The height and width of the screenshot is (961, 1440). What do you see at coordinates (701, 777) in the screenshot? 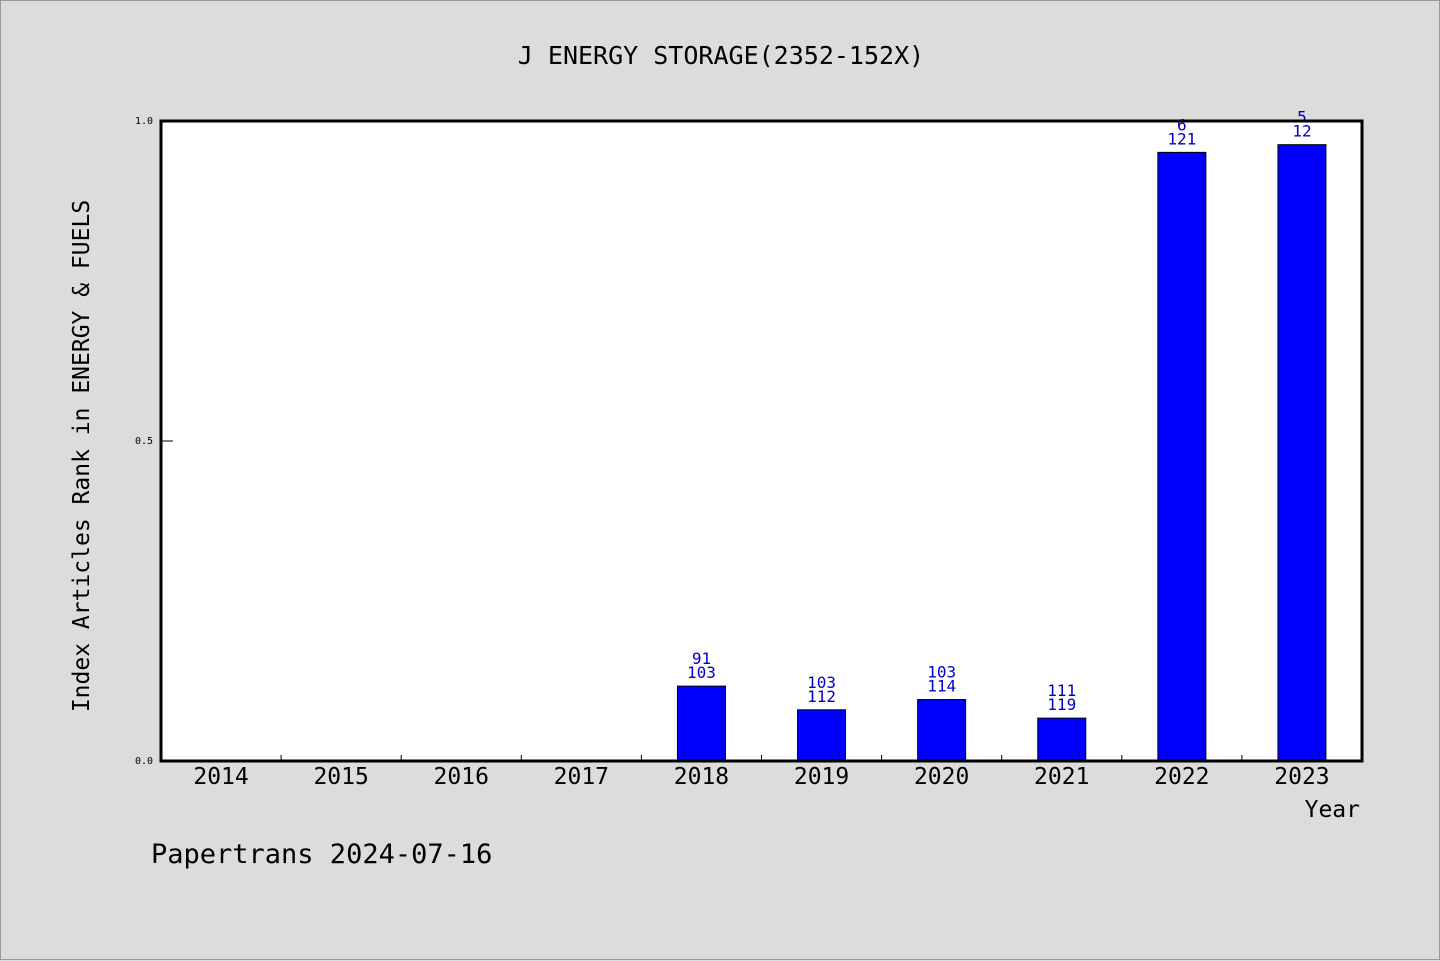
I see `x-tick-label-2018: 2018` at bounding box center [701, 777].